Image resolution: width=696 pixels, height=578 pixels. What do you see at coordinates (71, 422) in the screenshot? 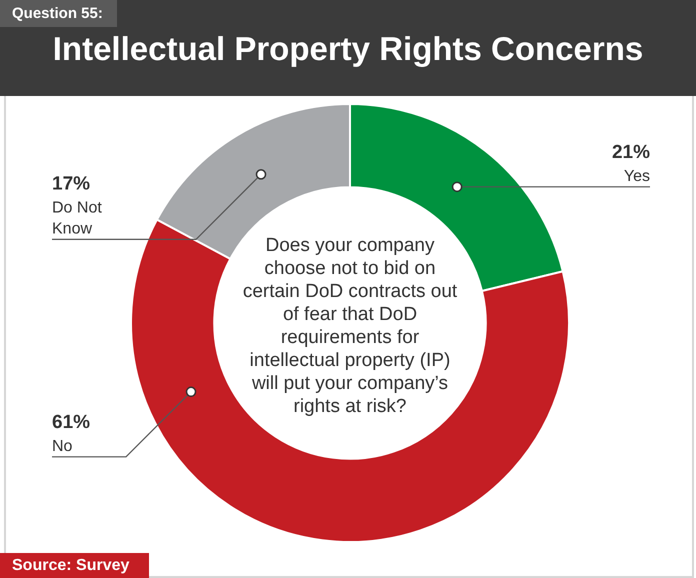
I see `data-label: 61%` at bounding box center [71, 422].